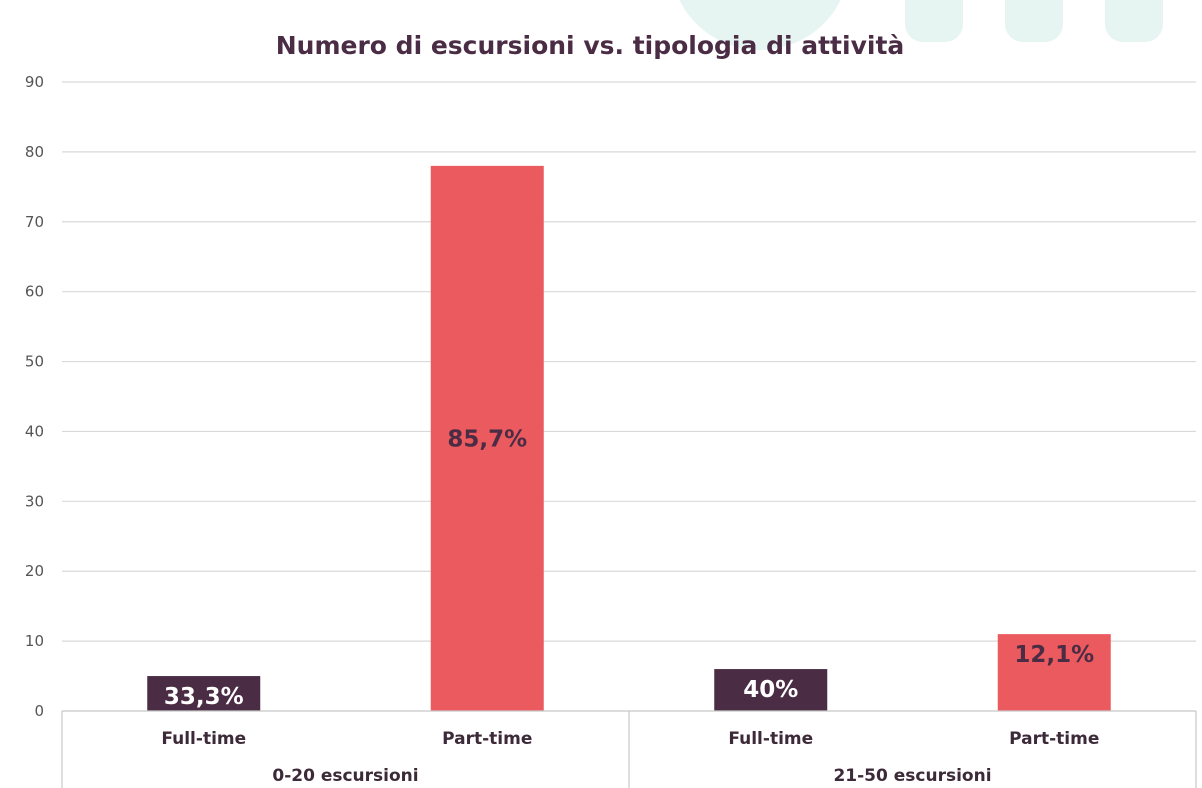 This screenshot has width=1202, height=788. What do you see at coordinates (1054, 655) in the screenshot?
I see `data-label: 12,1%` at bounding box center [1054, 655].